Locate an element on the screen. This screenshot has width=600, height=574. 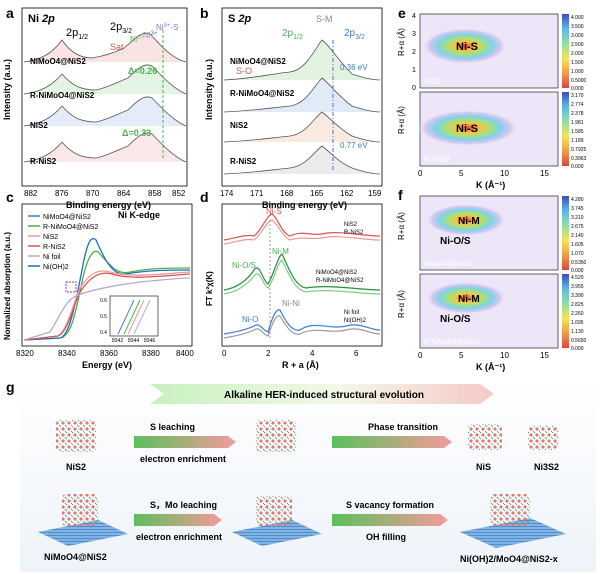
crystal-nis2-leached is located at coordinates (276, 436).